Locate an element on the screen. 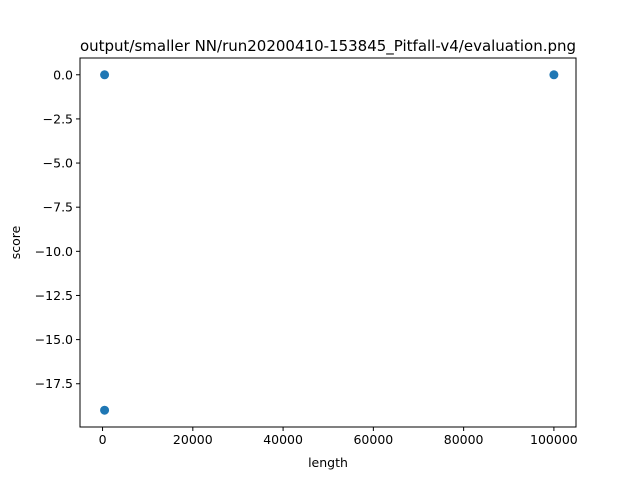  y-tick-label: −2.5 is located at coordinates (58, 118).